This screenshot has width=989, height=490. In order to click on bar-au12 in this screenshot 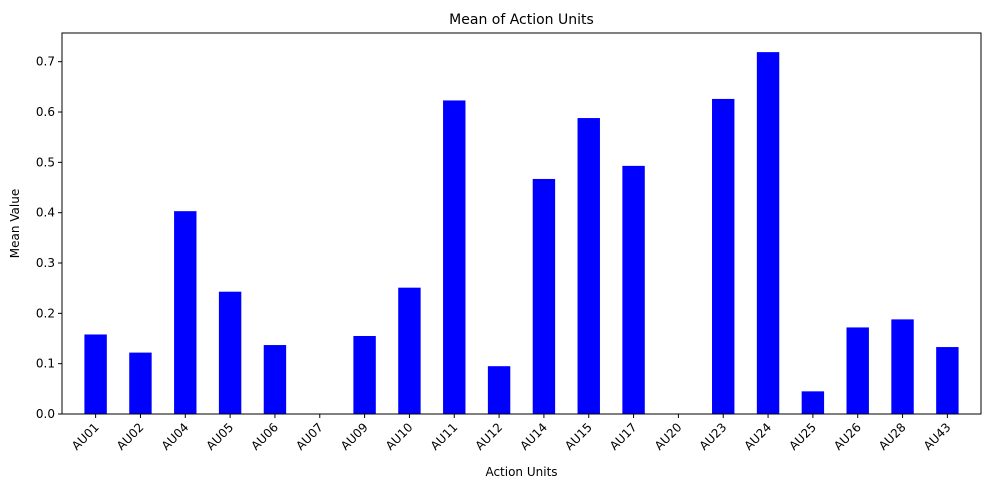, I will do `click(499, 390)`.